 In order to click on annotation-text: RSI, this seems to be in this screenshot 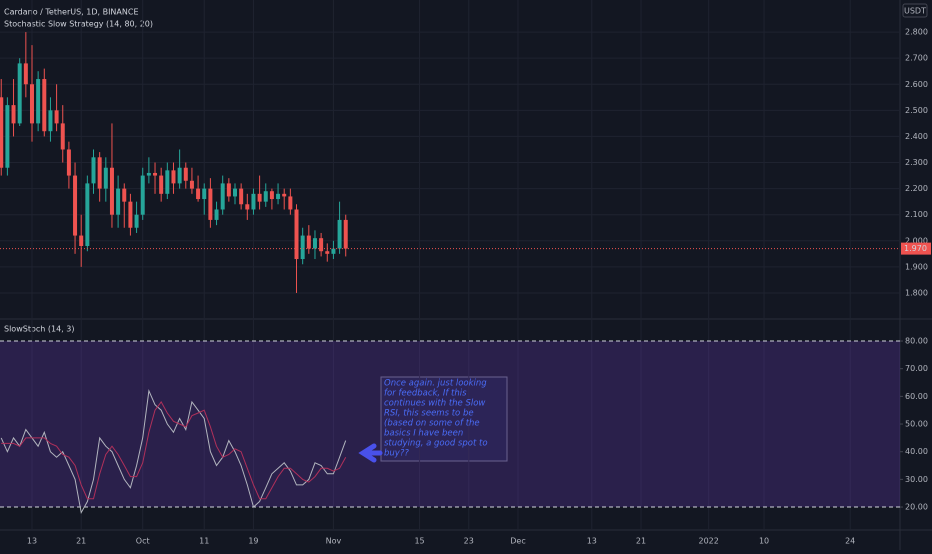, I will do `click(429, 414)`.